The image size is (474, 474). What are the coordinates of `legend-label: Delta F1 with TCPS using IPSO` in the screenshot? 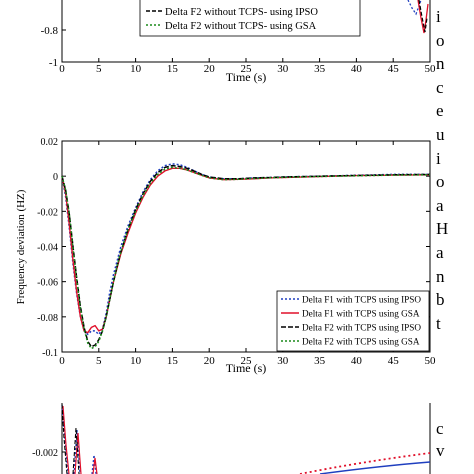 It's located at (361, 300).